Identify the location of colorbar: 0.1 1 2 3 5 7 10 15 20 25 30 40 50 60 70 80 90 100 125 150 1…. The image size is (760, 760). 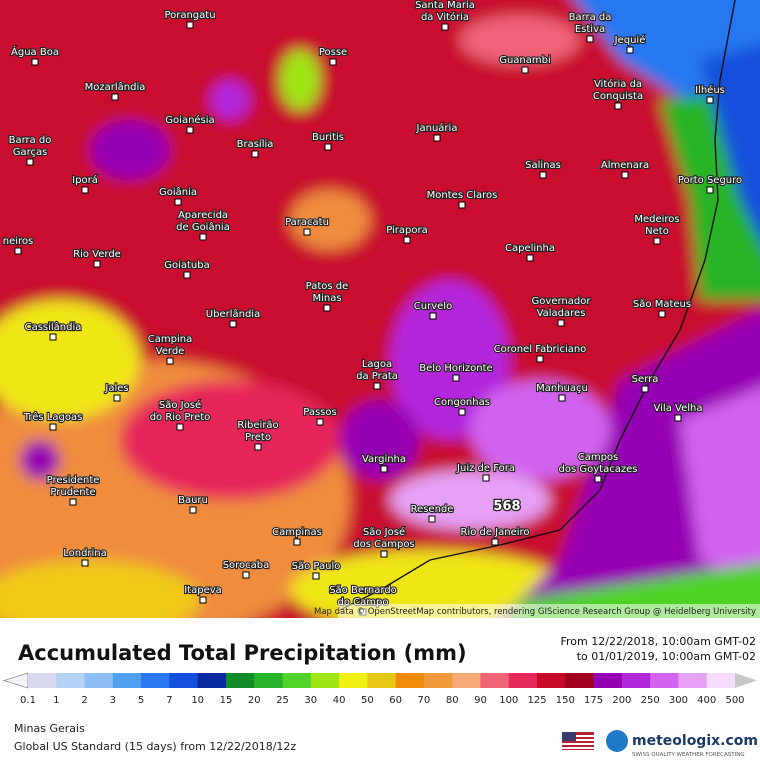
(379, 689).